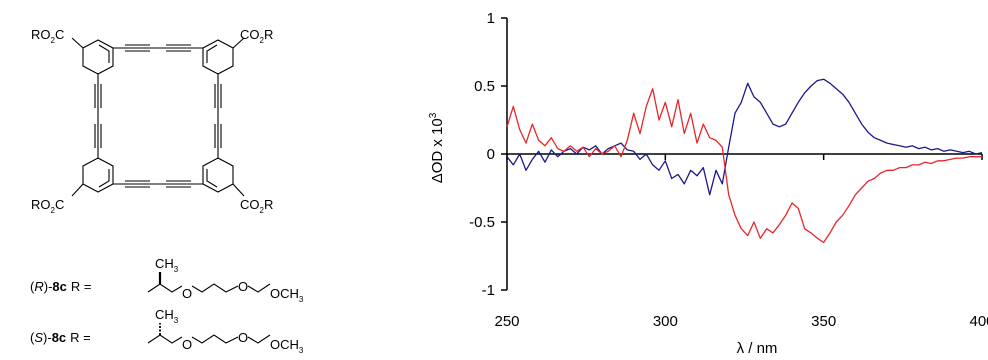 The image size is (988, 360). Describe the element at coordinates (437, 147) in the screenshot. I see `y-axis-title: ΔOD x 103` at that location.